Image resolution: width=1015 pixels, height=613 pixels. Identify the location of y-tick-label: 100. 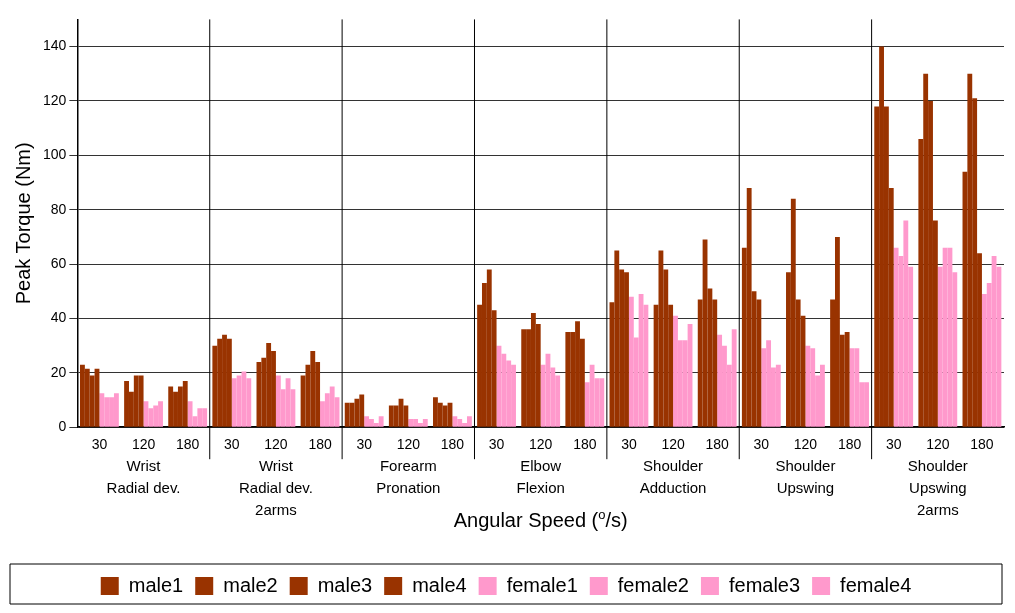
(55, 154).